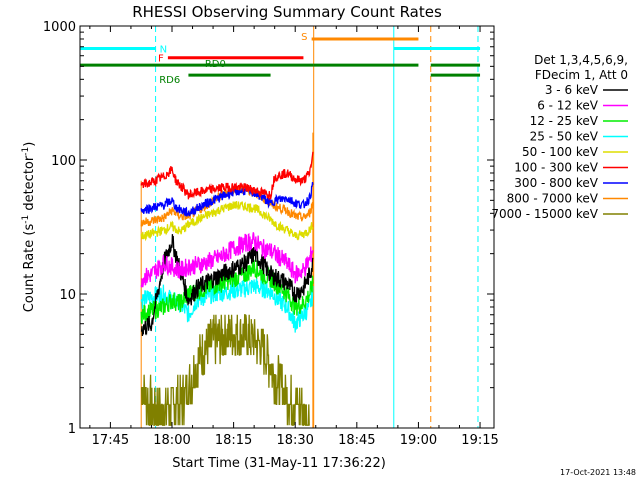 This screenshot has width=640, height=480. I want to click on x-tick-label-6: 19:15, so click(479, 440).